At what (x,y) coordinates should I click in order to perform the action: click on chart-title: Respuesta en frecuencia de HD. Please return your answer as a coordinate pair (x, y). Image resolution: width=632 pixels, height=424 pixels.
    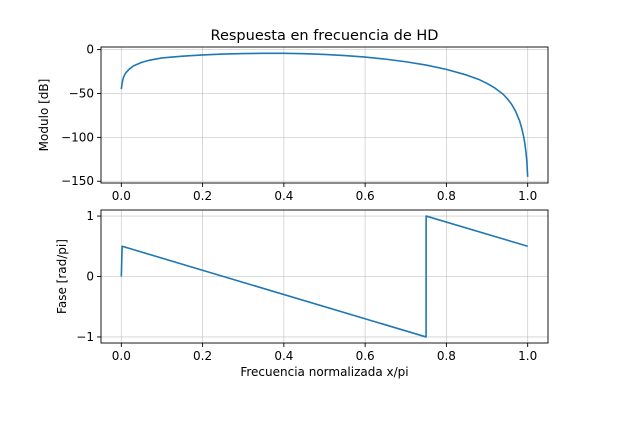
    Looking at the image, I should click on (325, 36).